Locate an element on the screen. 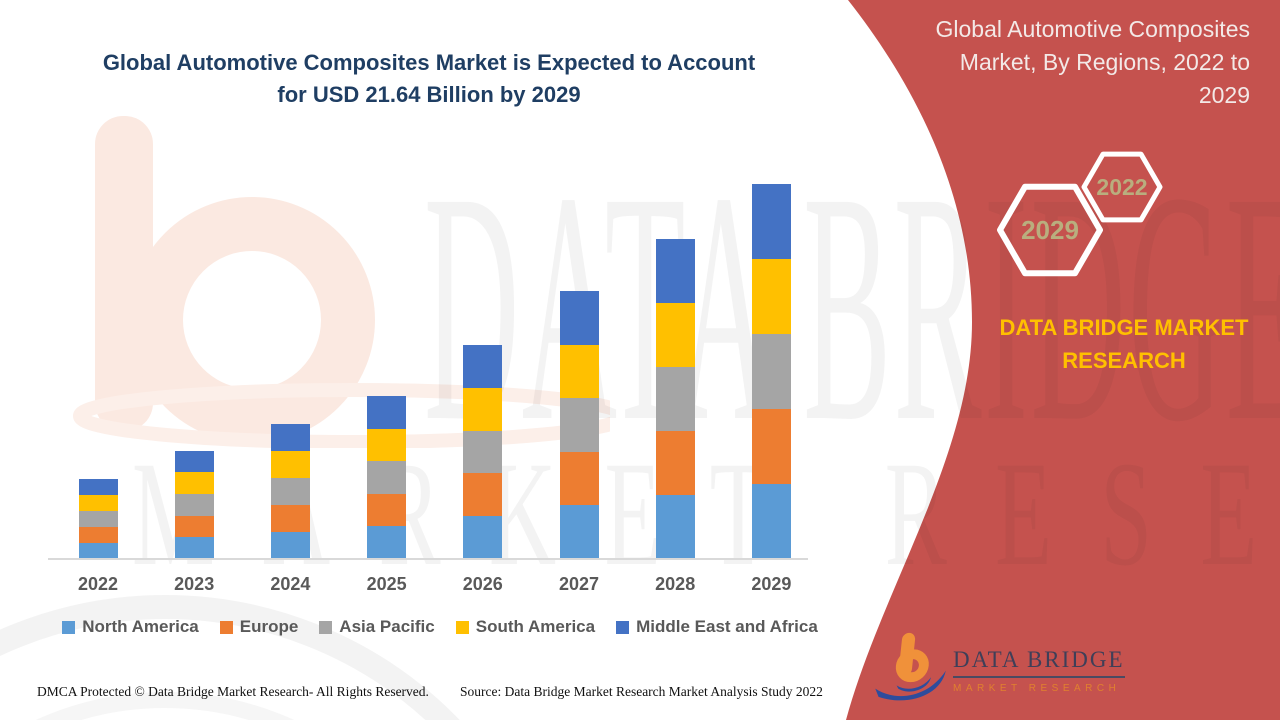  brand-wordmark: DATA BRIDGE MARKET RESEARCH is located at coordinates (1124, 344).